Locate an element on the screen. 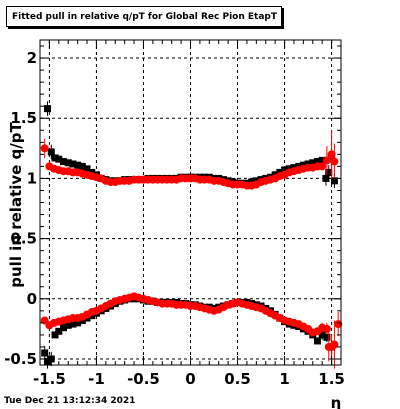 Image resolution: width=400 pixels, height=409 pixels. y-tick-label: 2 is located at coordinates (32, 58).